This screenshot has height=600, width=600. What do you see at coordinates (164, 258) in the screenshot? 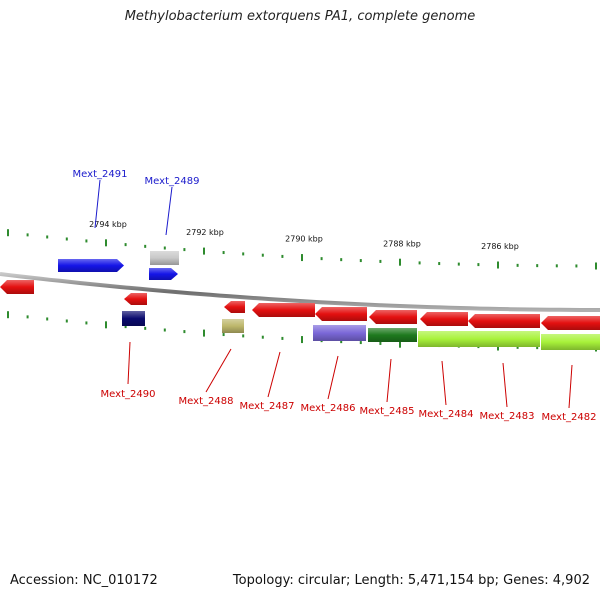
I see `feature-grey` at bounding box center [164, 258].